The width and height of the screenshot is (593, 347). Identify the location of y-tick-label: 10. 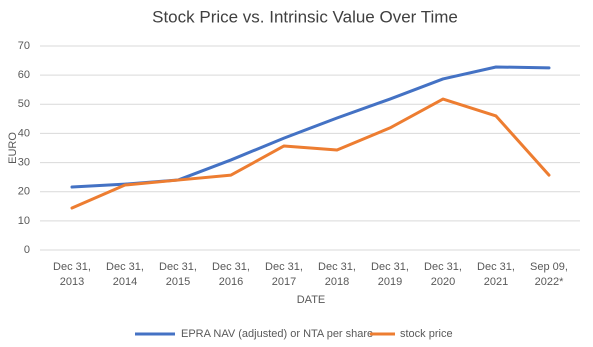
(24, 221).